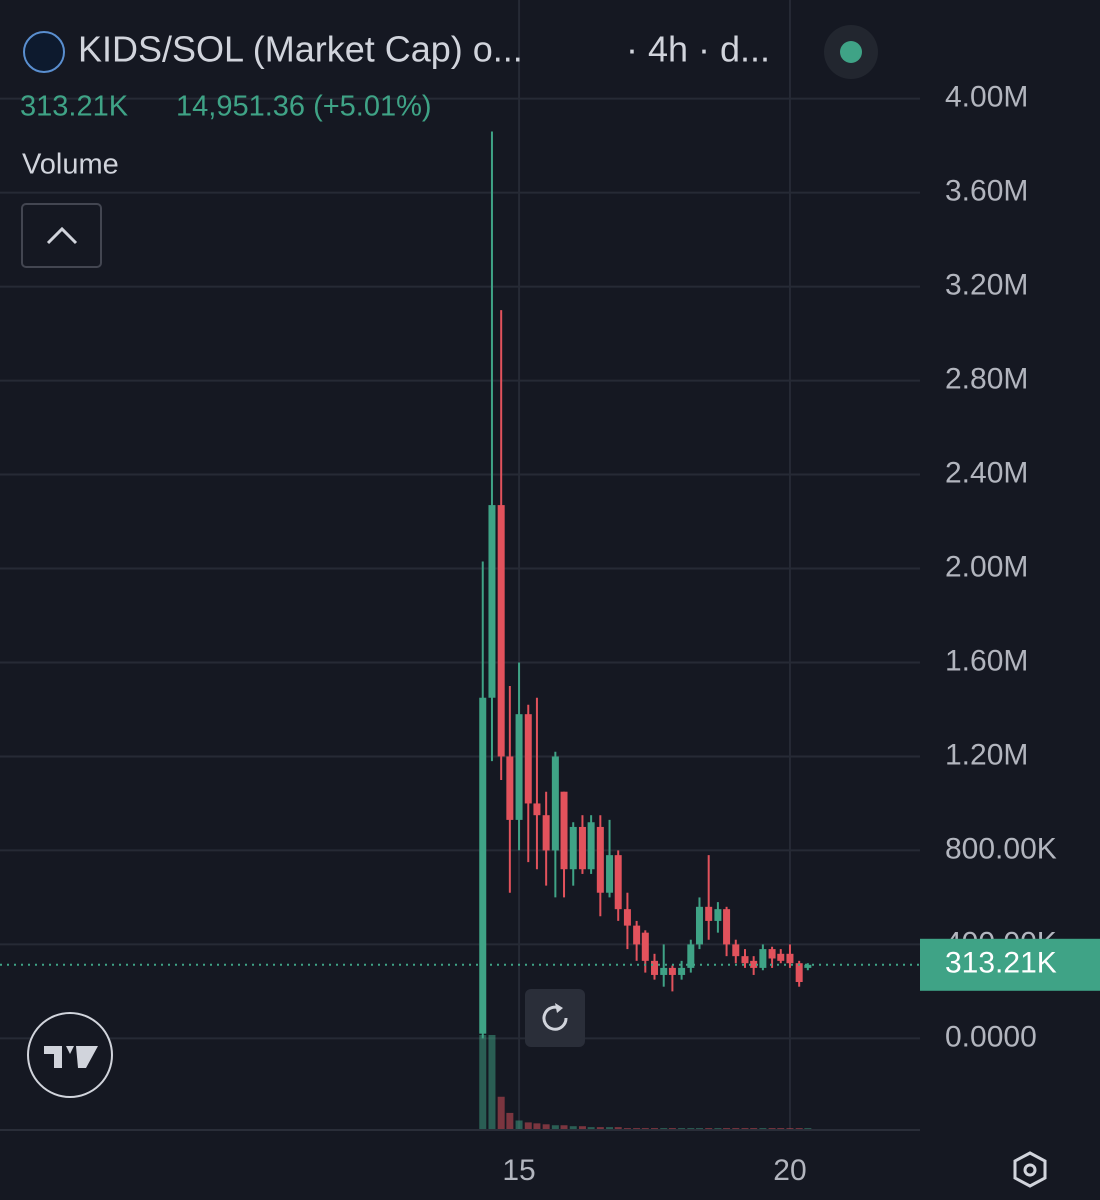 The image size is (1100, 1200). I want to click on price-label-box, so click(1010, 964).